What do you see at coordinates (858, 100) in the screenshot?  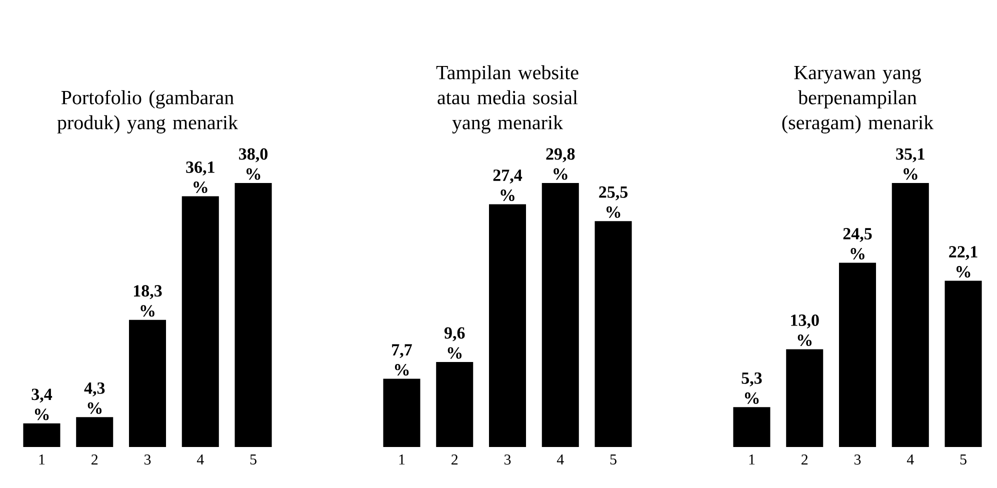 I see `chart-title: Karyawan yang berpenampilan (seragam) menarik` at bounding box center [858, 100].